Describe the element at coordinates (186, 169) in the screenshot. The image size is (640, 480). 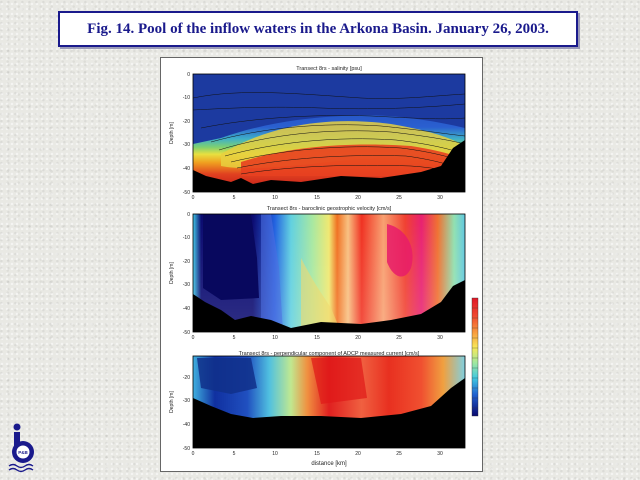
I see `p1-ytick: -40` at that location.